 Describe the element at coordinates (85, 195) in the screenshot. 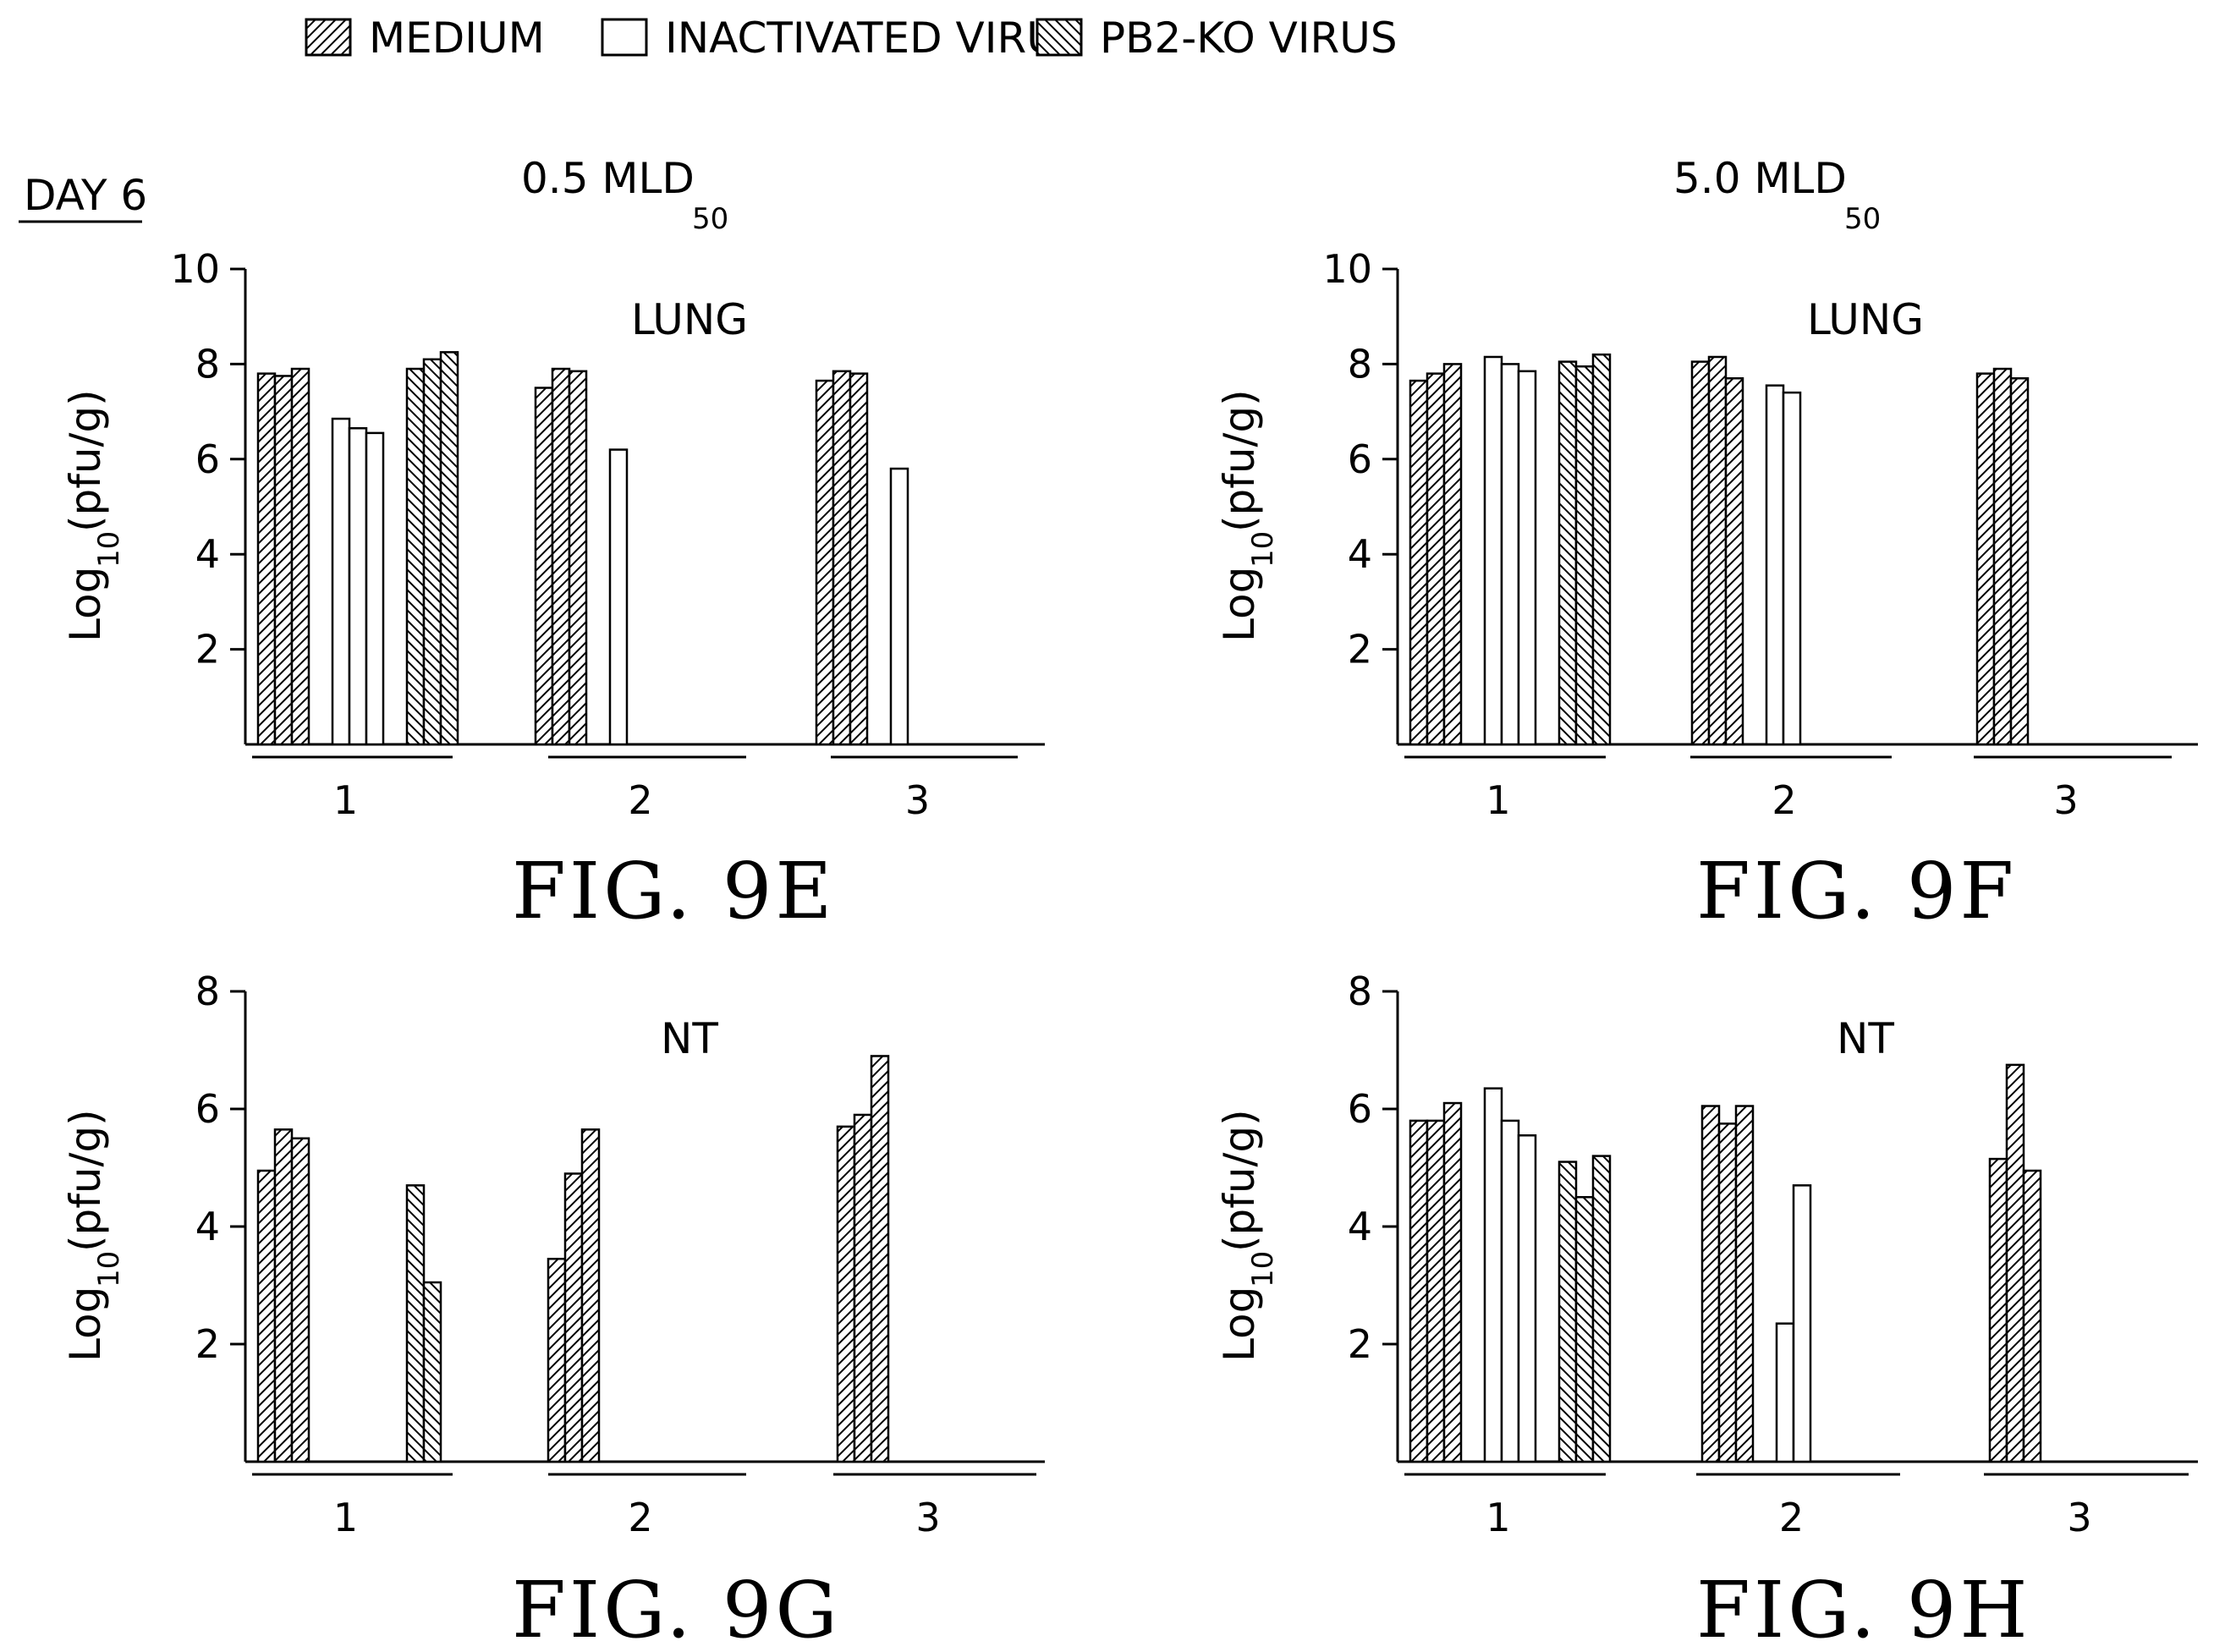

I see `day-label: DAY 6` at that location.